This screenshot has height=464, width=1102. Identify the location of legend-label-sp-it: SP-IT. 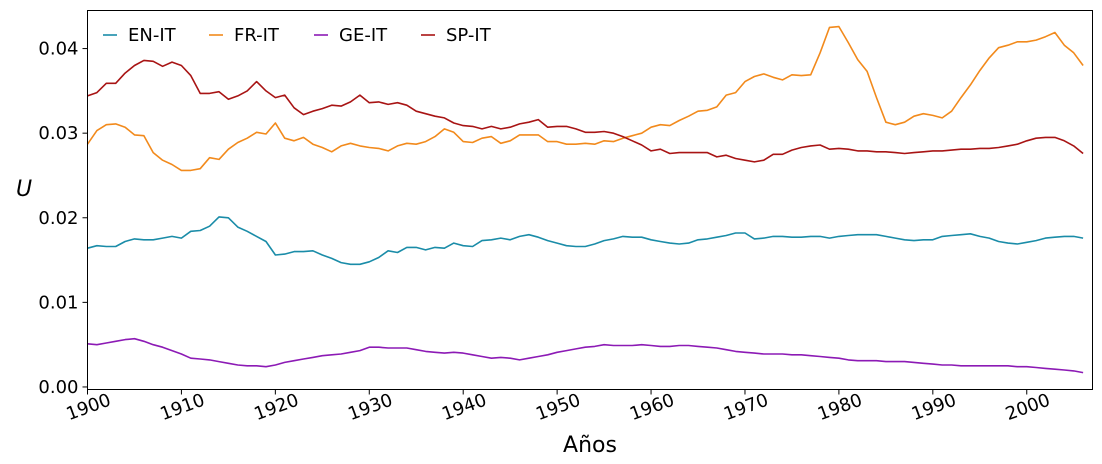
(469, 35).